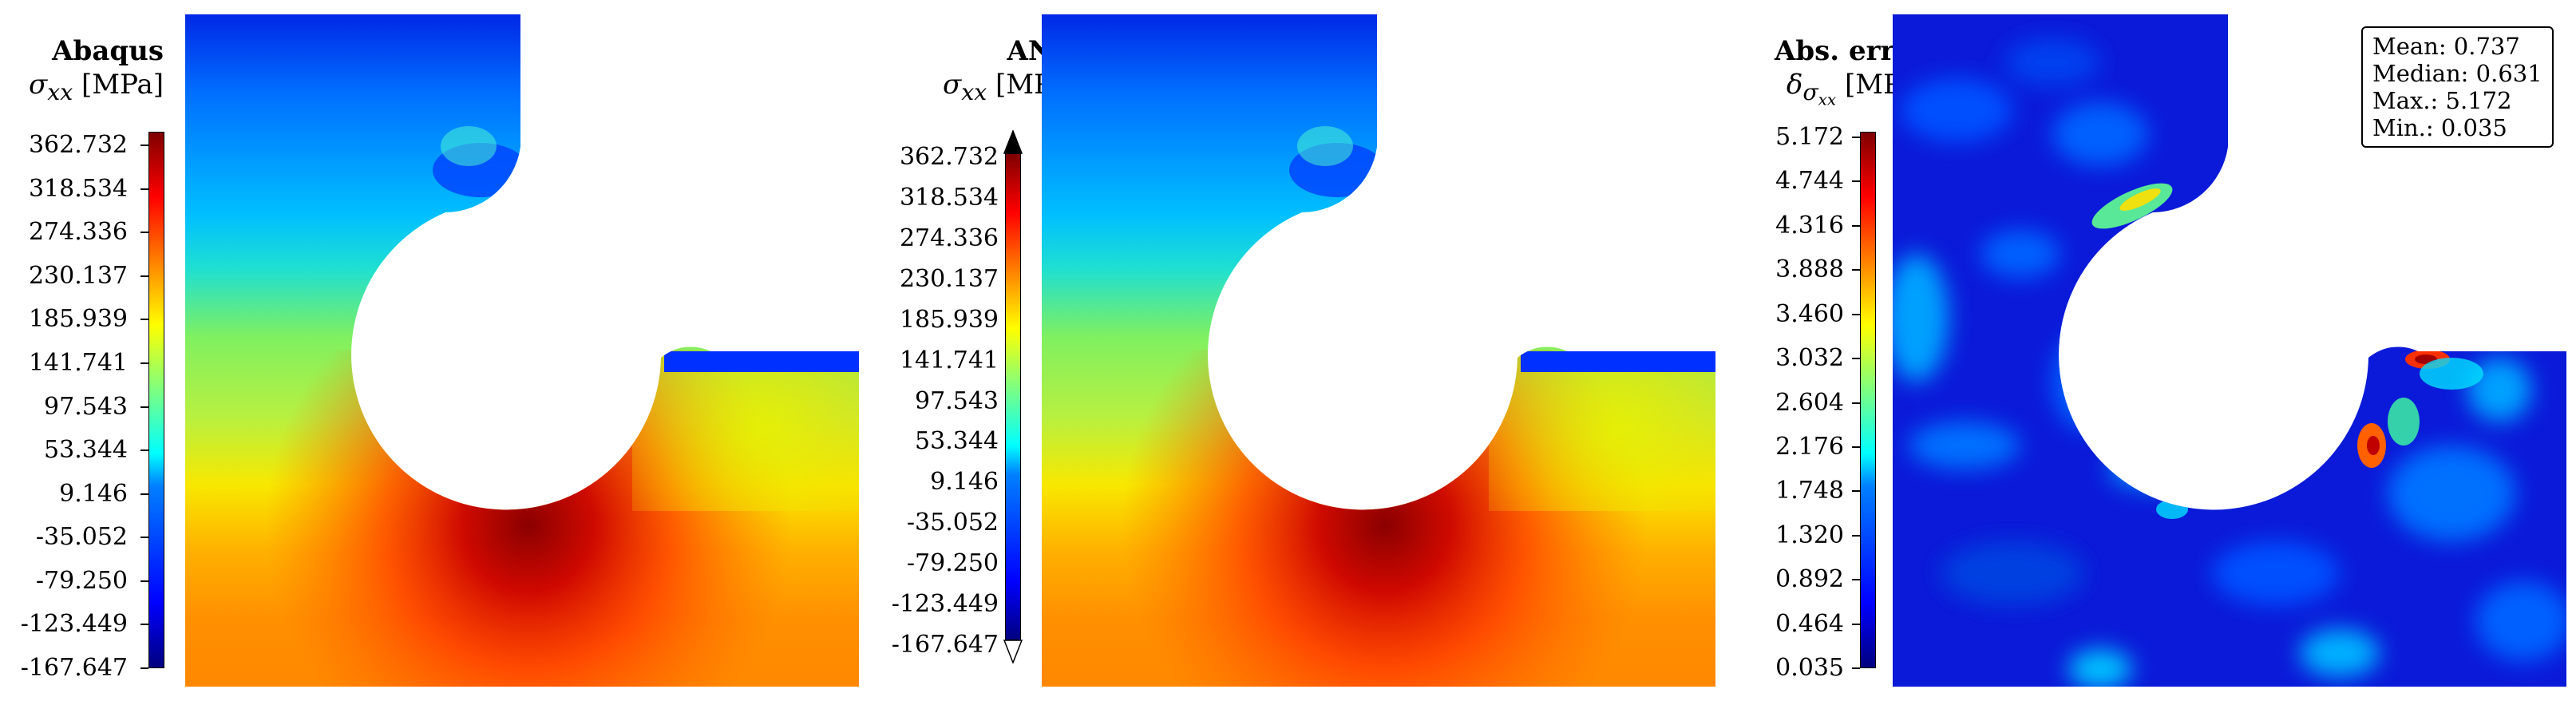  I want to click on colorbar-tick-label: 3.460, so click(1810, 314).